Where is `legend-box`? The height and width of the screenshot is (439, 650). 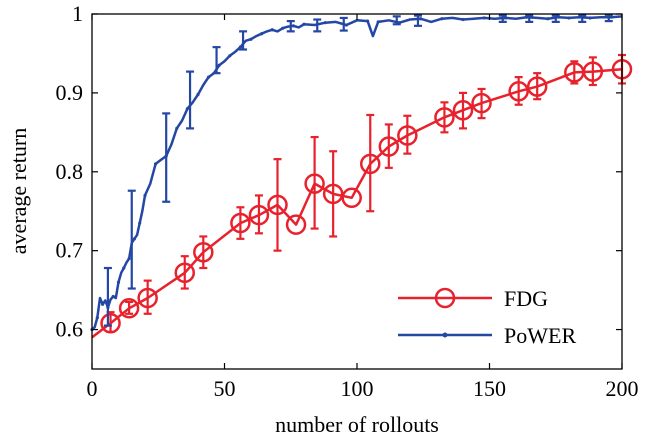
legend-box is located at coordinates (497, 318).